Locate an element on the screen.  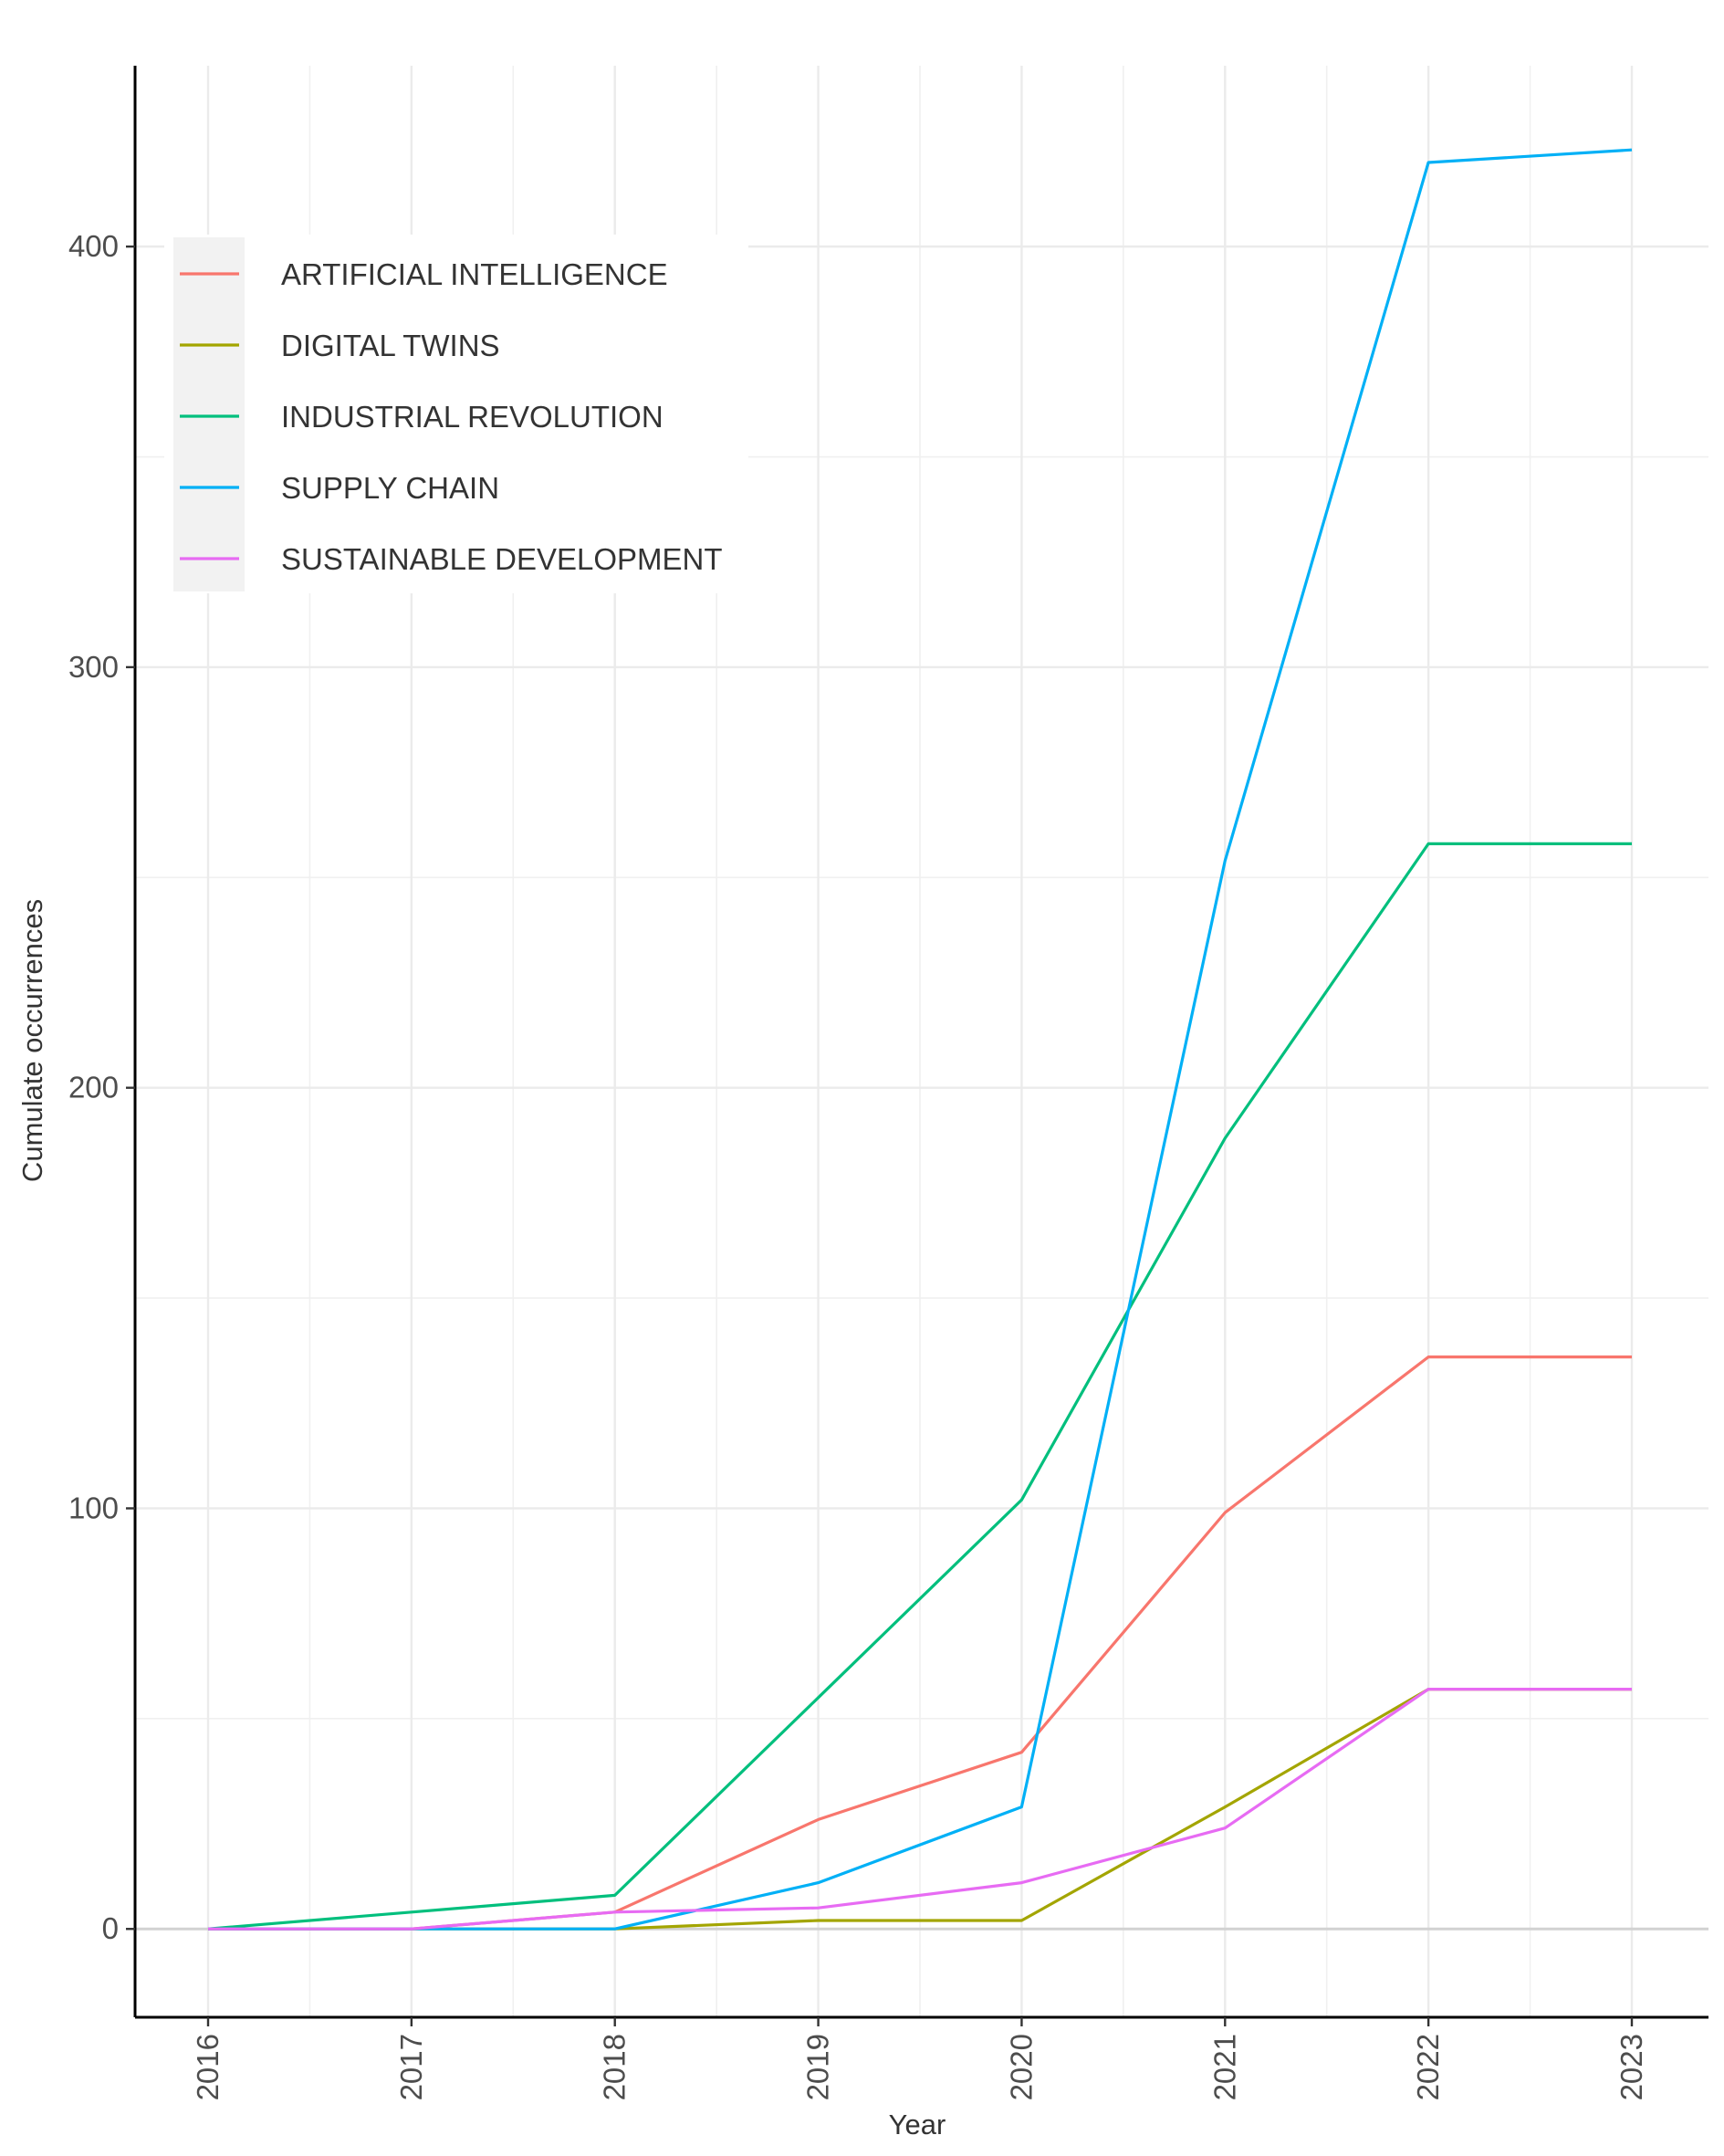
x-tick-label: 2023 is located at coordinates (1631, 2067).